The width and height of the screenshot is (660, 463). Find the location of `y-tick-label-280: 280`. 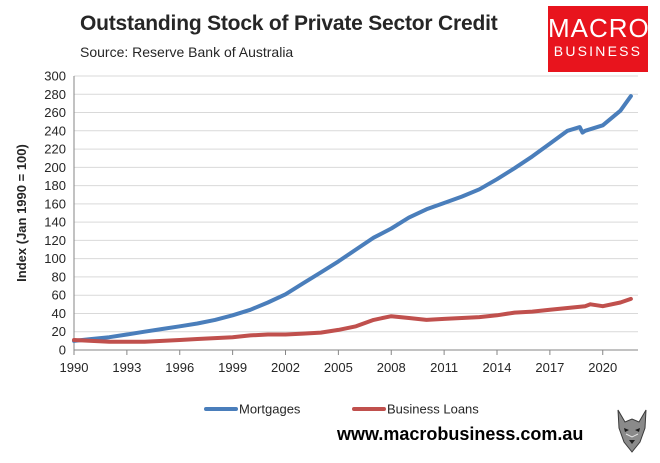

y-tick-label-280: 280 is located at coordinates (55, 94).